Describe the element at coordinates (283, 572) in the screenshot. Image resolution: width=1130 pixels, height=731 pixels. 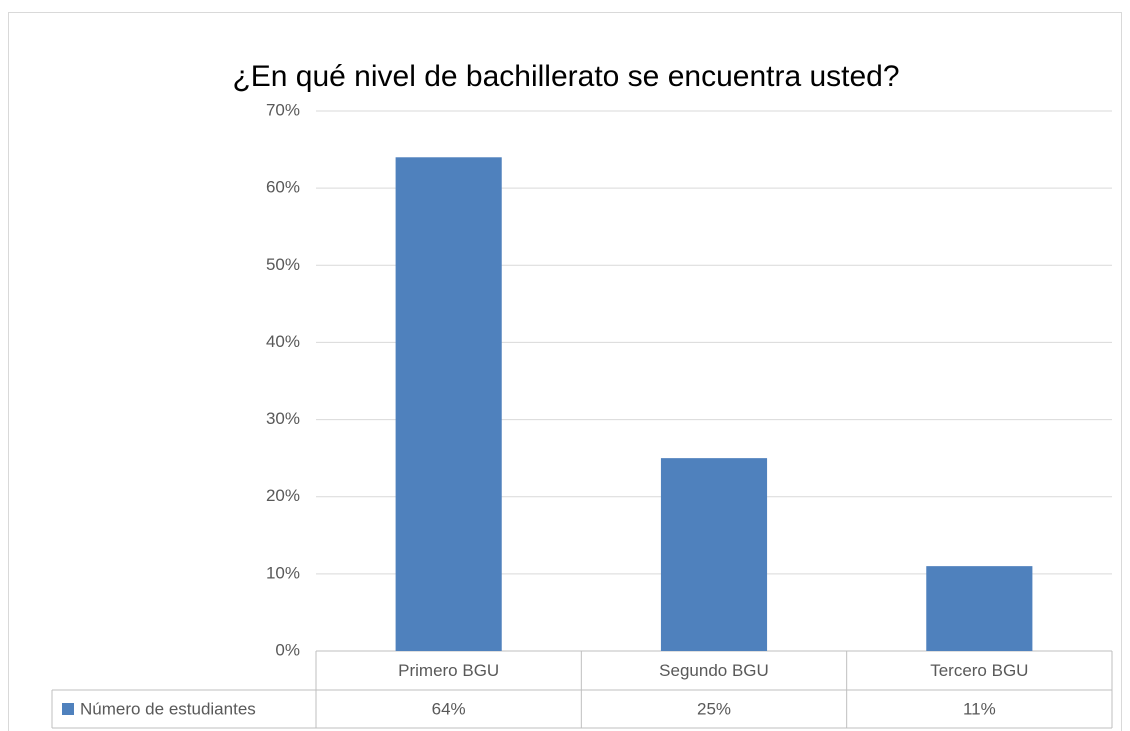
I see `y-tick-label: 10%` at that location.